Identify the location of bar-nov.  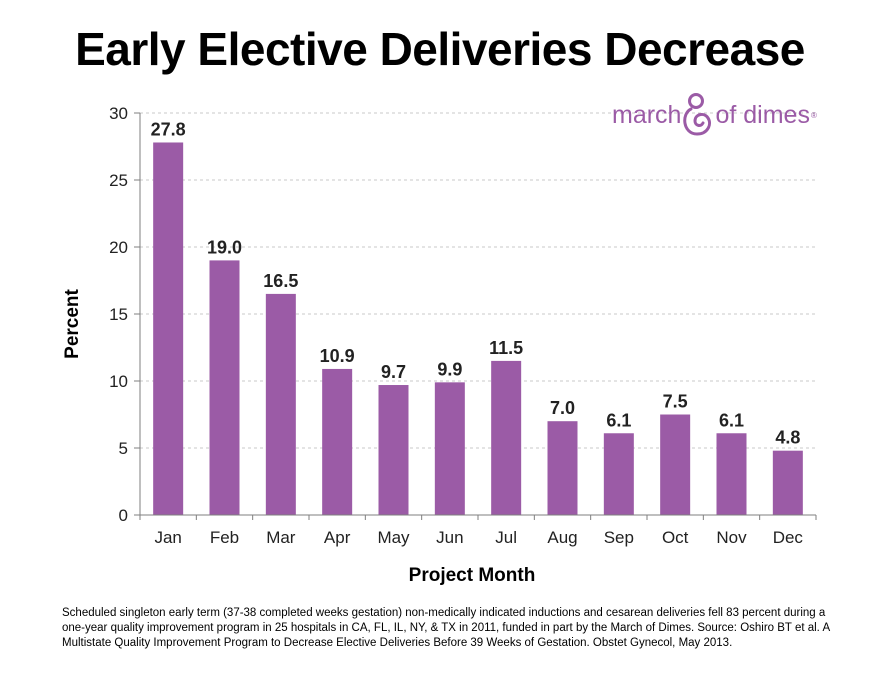
(731, 474).